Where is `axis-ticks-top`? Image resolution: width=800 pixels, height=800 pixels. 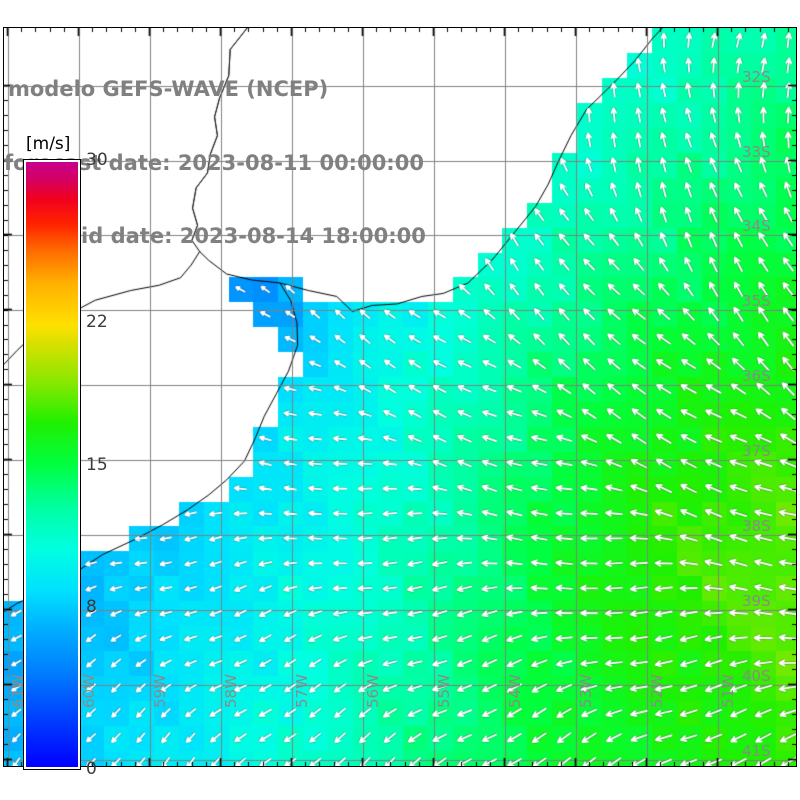
axis-ticks-top is located at coordinates (400, 32).